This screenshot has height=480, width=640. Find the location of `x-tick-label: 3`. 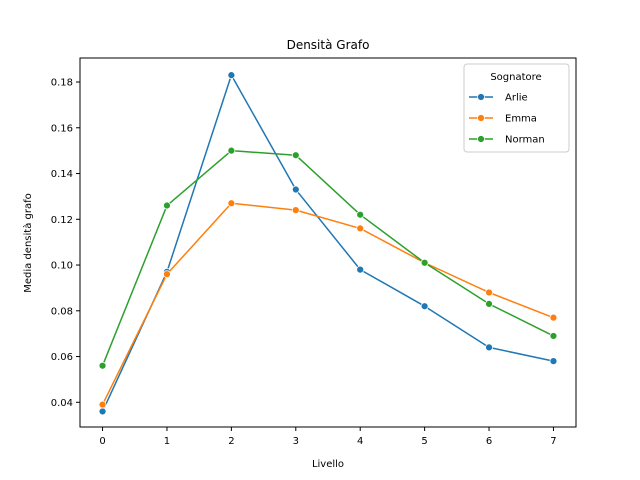

x-tick-label: 3 is located at coordinates (296, 441).